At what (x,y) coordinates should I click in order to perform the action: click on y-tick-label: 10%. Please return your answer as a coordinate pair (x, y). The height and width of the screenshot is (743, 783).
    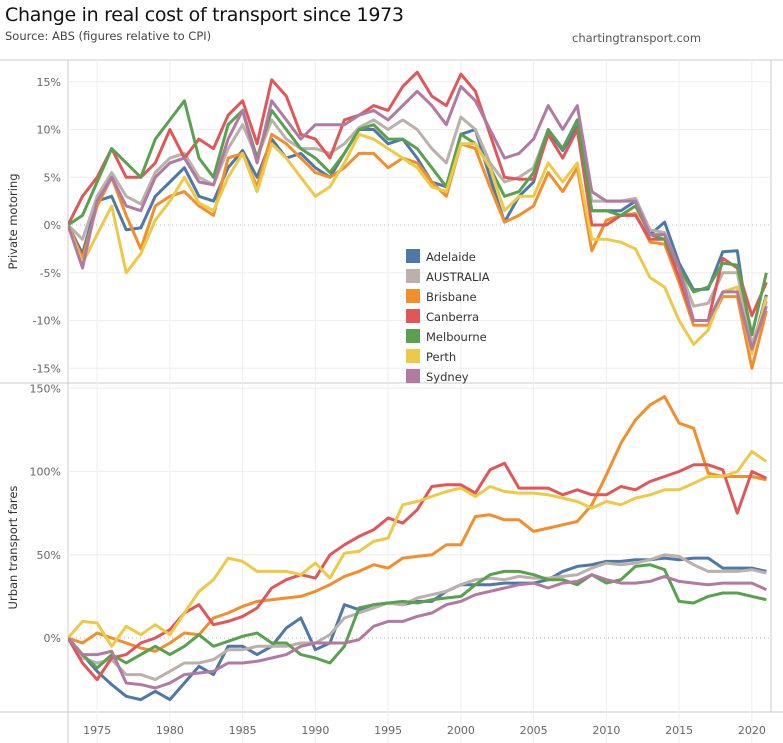
    Looking at the image, I should click on (49, 130).